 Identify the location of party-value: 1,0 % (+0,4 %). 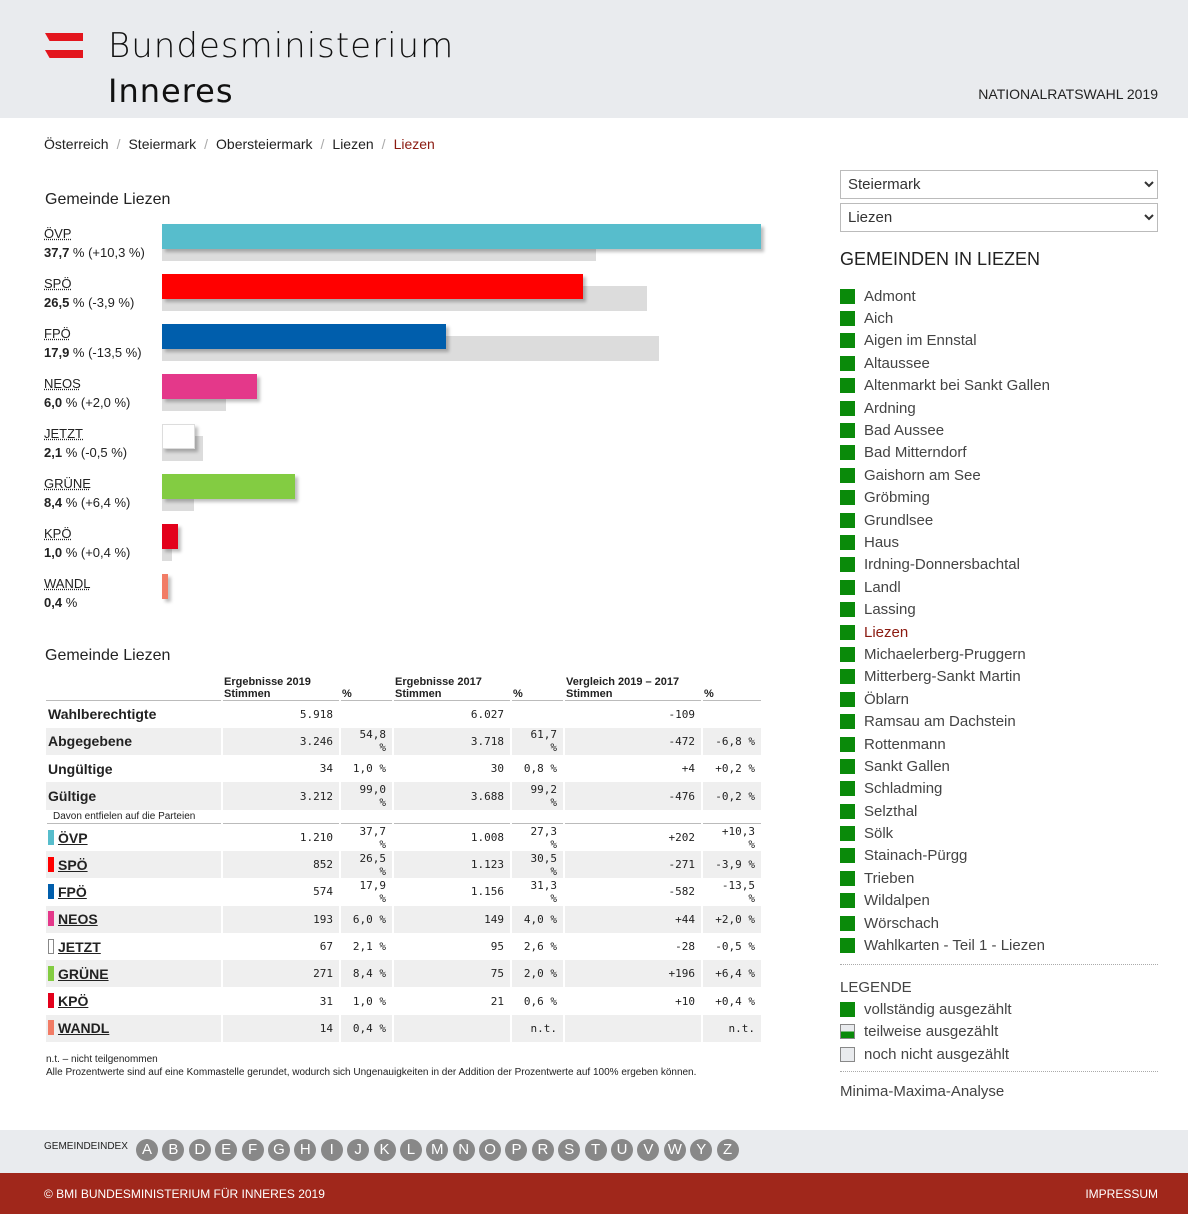
(87, 552).